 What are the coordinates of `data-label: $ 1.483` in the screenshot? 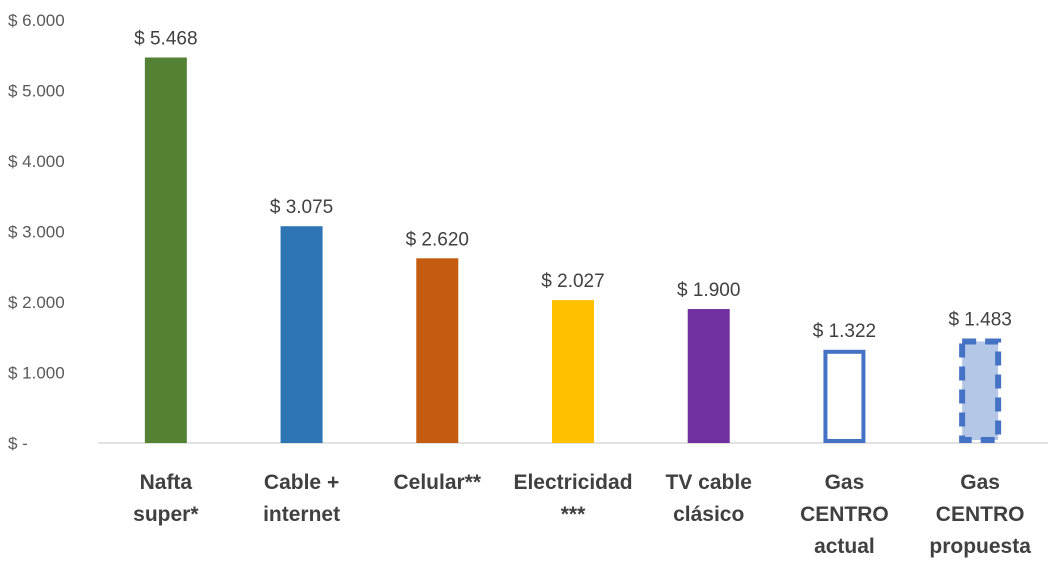 It's located at (979, 319).